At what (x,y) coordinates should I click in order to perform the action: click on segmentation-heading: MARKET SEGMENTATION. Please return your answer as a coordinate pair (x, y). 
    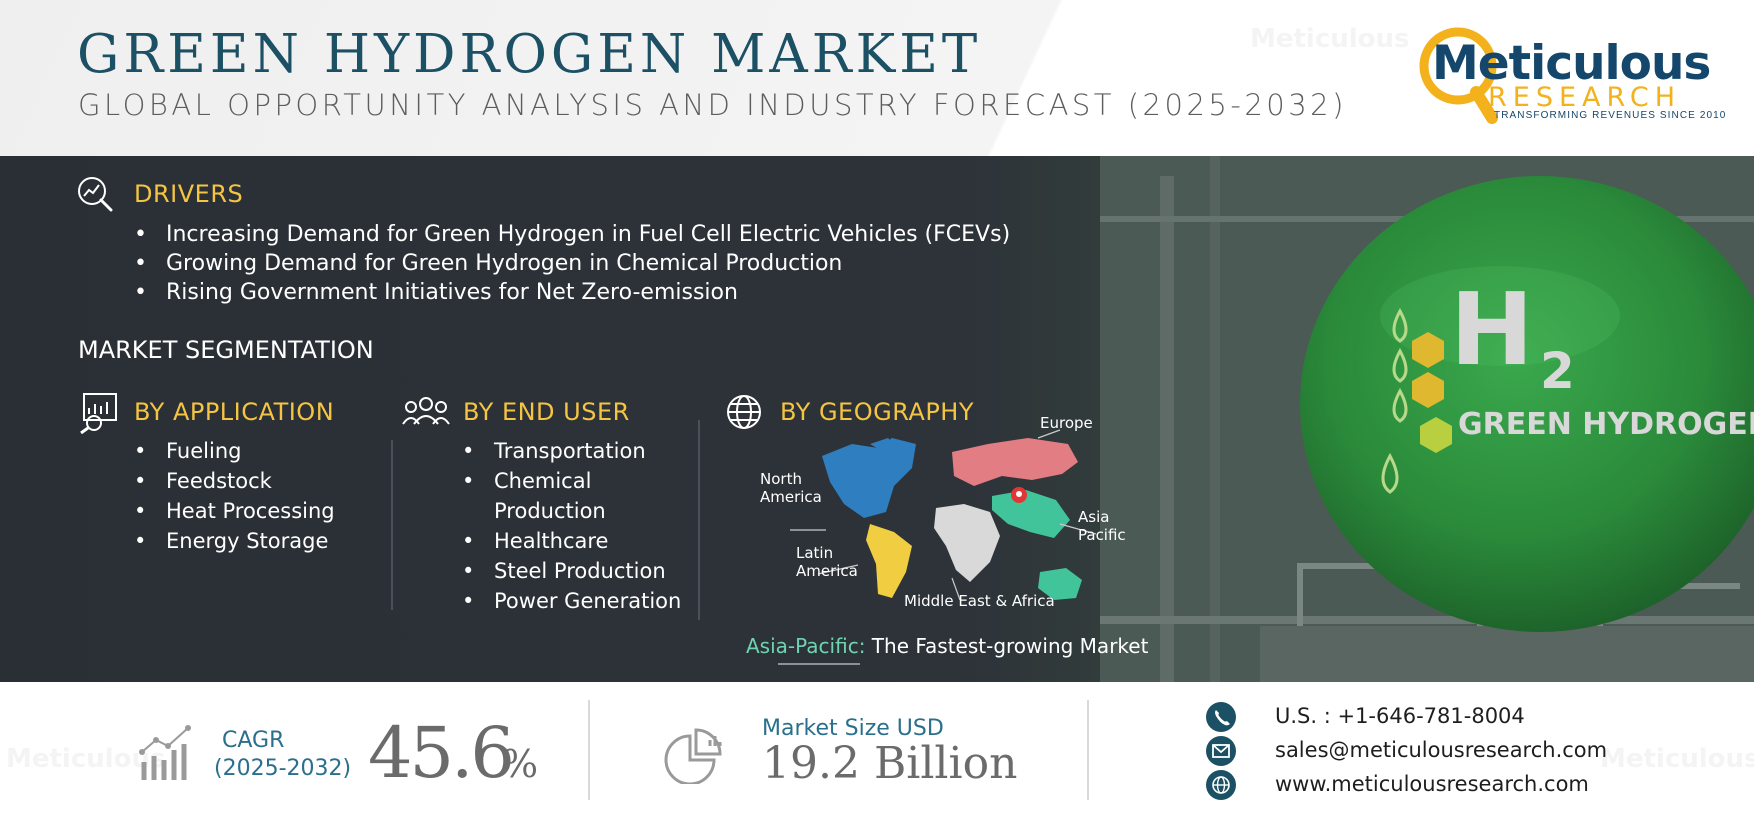
    Looking at the image, I should click on (226, 350).